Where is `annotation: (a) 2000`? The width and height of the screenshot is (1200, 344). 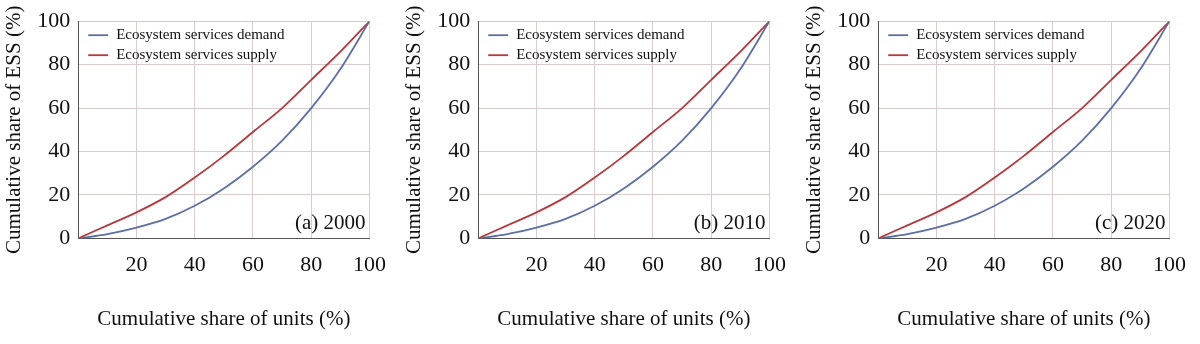
annotation: (a) 2000 is located at coordinates (330, 222).